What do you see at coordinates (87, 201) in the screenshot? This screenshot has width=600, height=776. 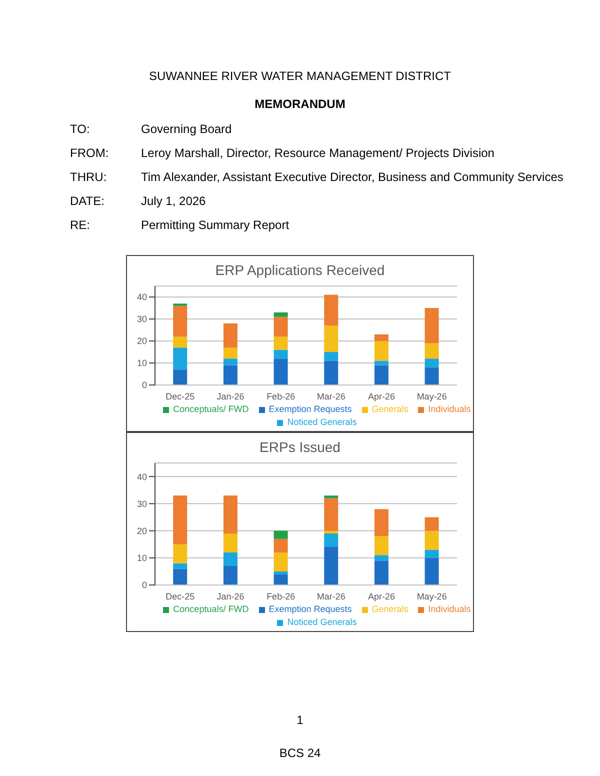 I see `text: DATE:` at bounding box center [87, 201].